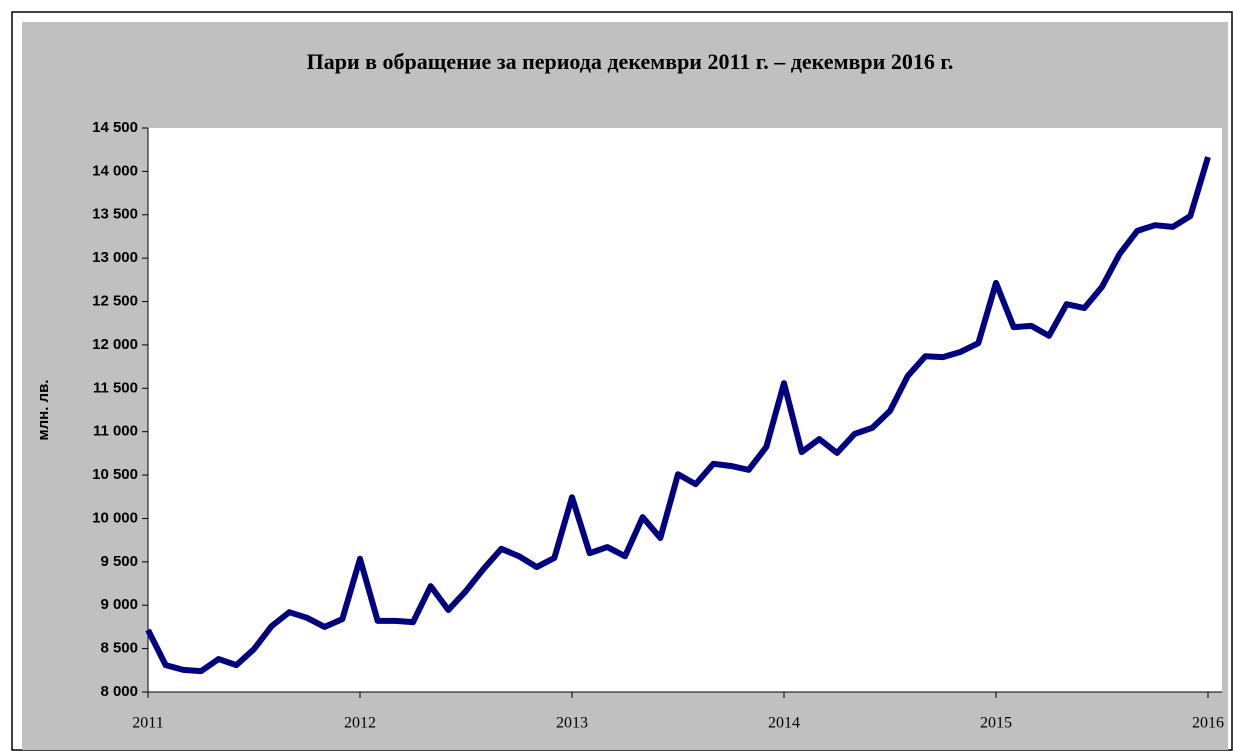 The image size is (1233, 751). Describe the element at coordinates (115, 387) in the screenshot. I see `y-tick-label: 11 500` at that location.